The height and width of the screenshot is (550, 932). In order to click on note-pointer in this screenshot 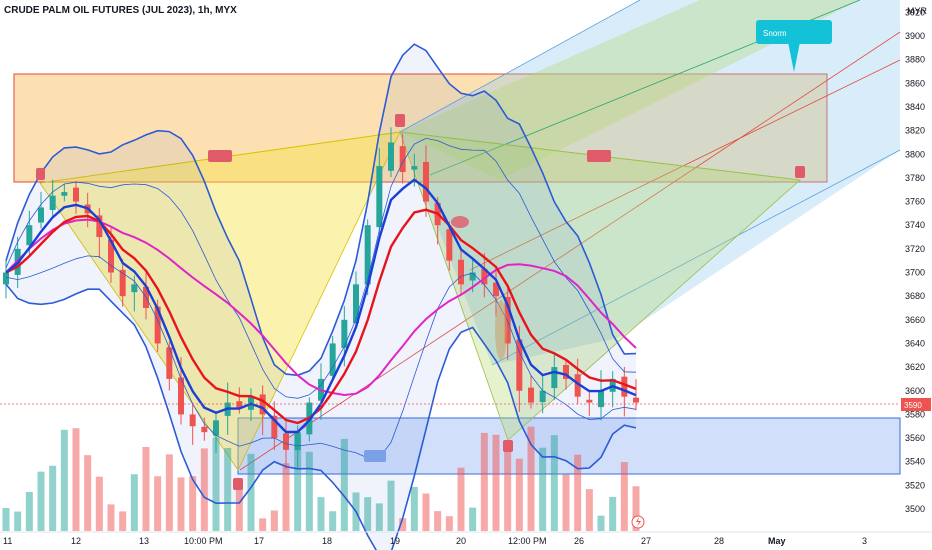, I will do `click(794, 57)`.